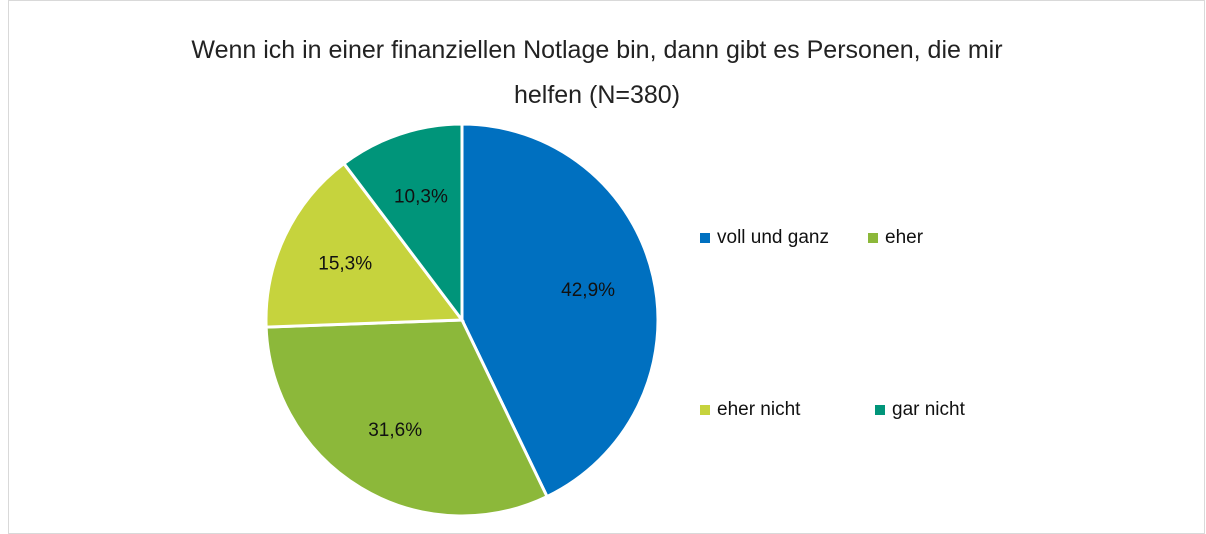  Describe the element at coordinates (773, 237) in the screenshot. I see `legend-label: voll und ganz` at that location.